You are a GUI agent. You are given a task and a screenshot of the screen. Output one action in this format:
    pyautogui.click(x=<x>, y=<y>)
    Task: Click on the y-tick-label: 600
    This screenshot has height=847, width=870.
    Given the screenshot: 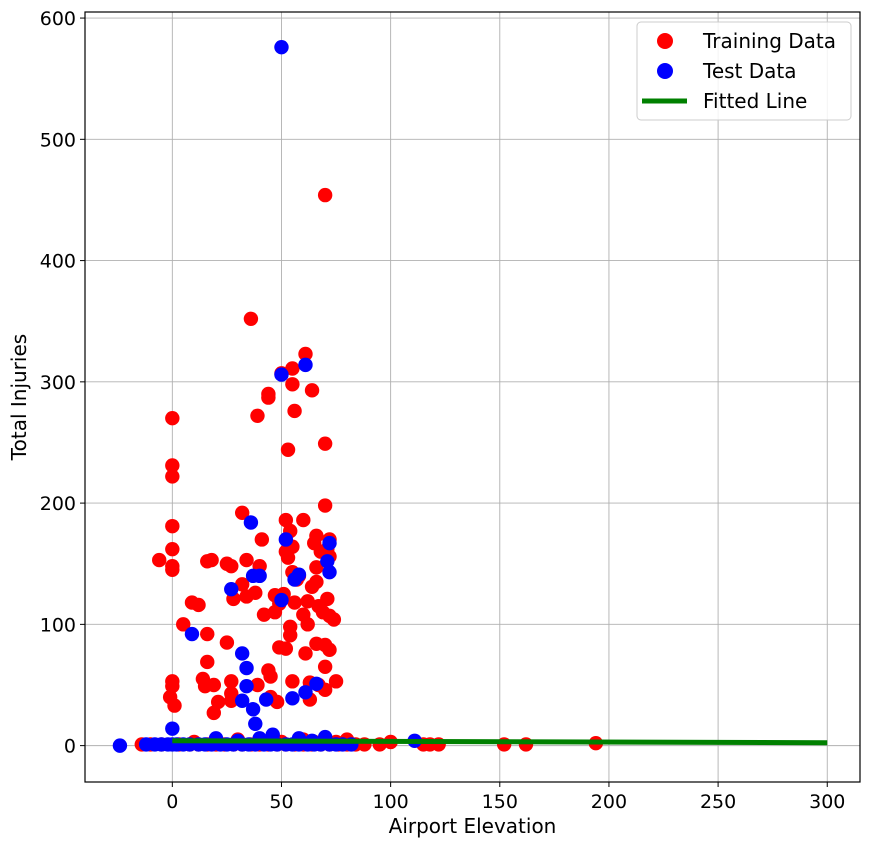 What is the action you would take?
    pyautogui.click(x=58, y=19)
    